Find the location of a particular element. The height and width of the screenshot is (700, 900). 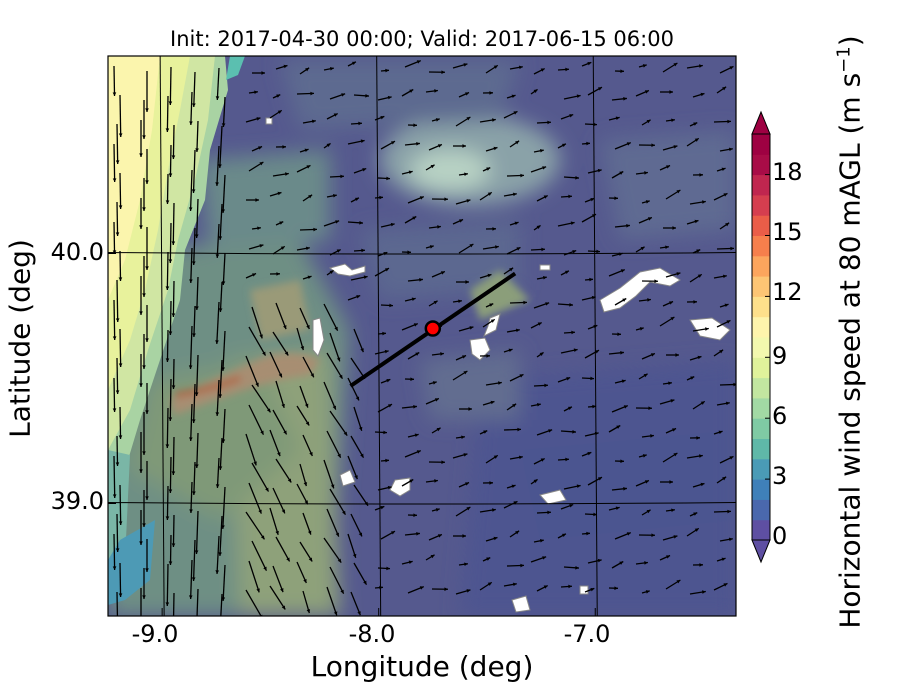

colorbar-tick-18: 18 is located at coordinates (787, 172).